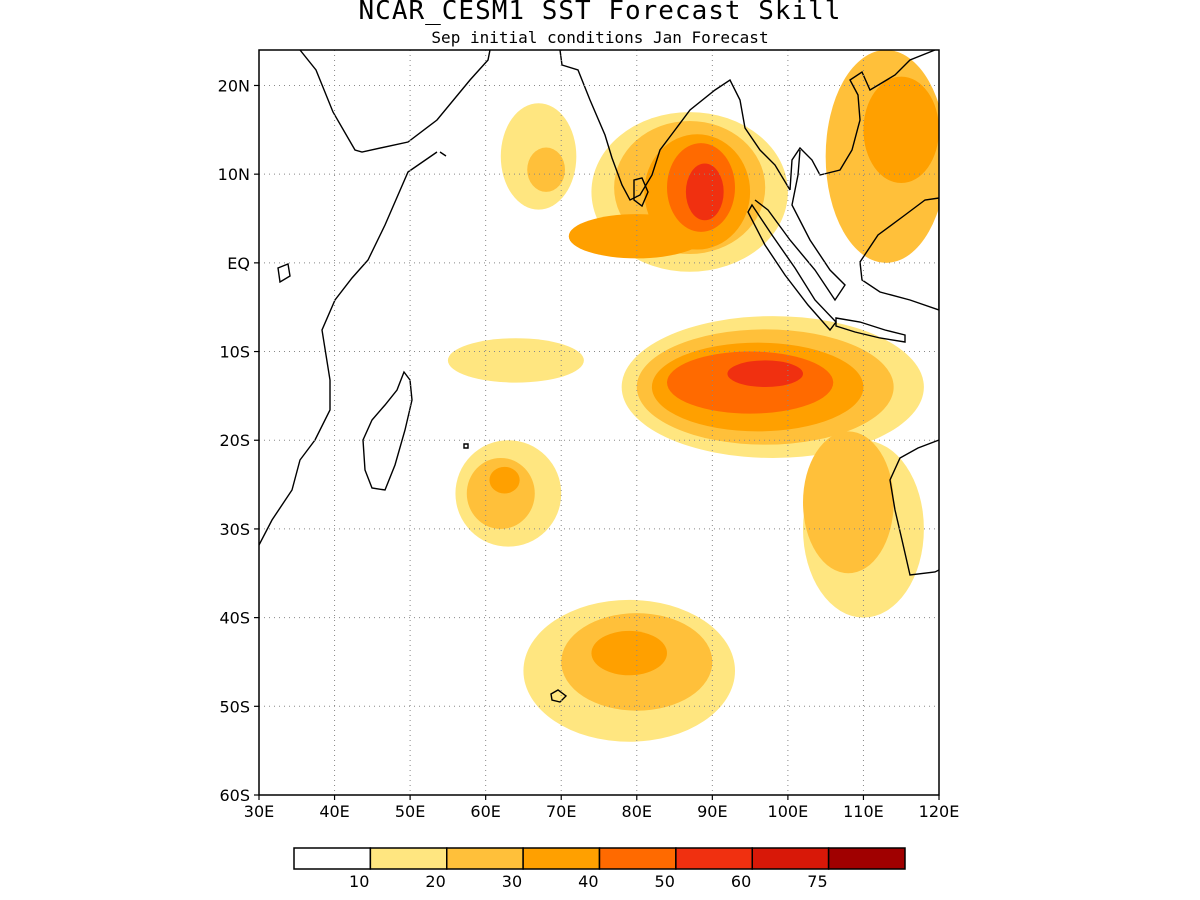  What do you see at coordinates (588, 881) in the screenshot?
I see `colorbar-label: 40` at bounding box center [588, 881].